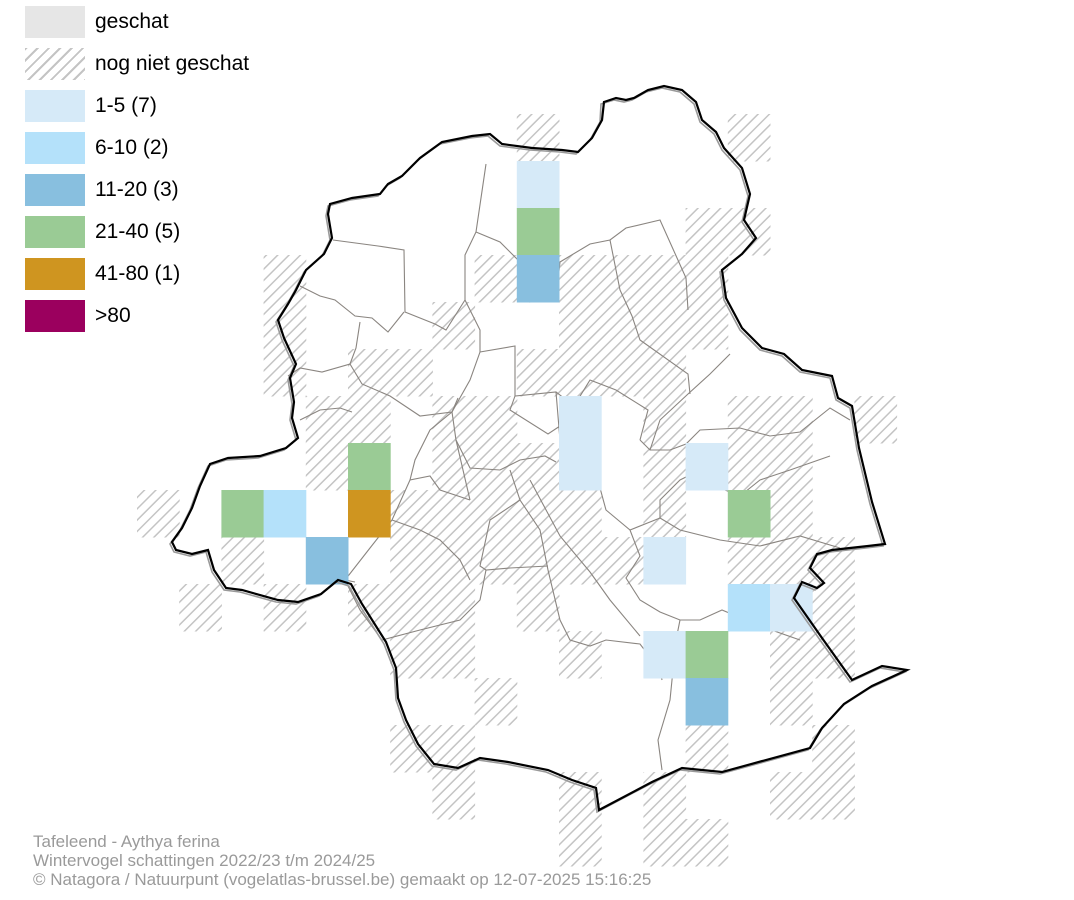  What do you see at coordinates (126, 841) in the screenshot?
I see `caption-species: Tafeleend - Aythya ferina` at bounding box center [126, 841].